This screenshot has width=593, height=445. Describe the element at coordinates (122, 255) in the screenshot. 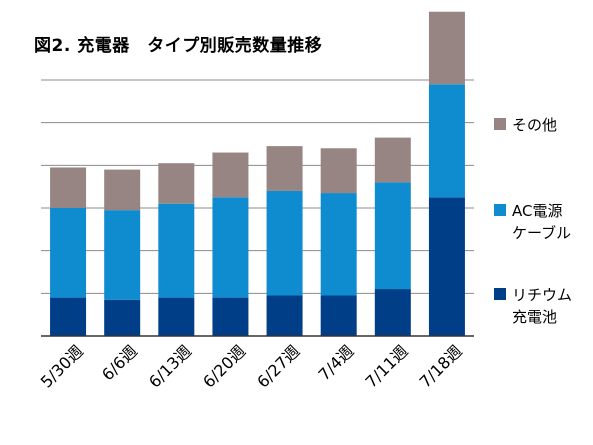

I see `bar-segment-s1-c1` at that location.